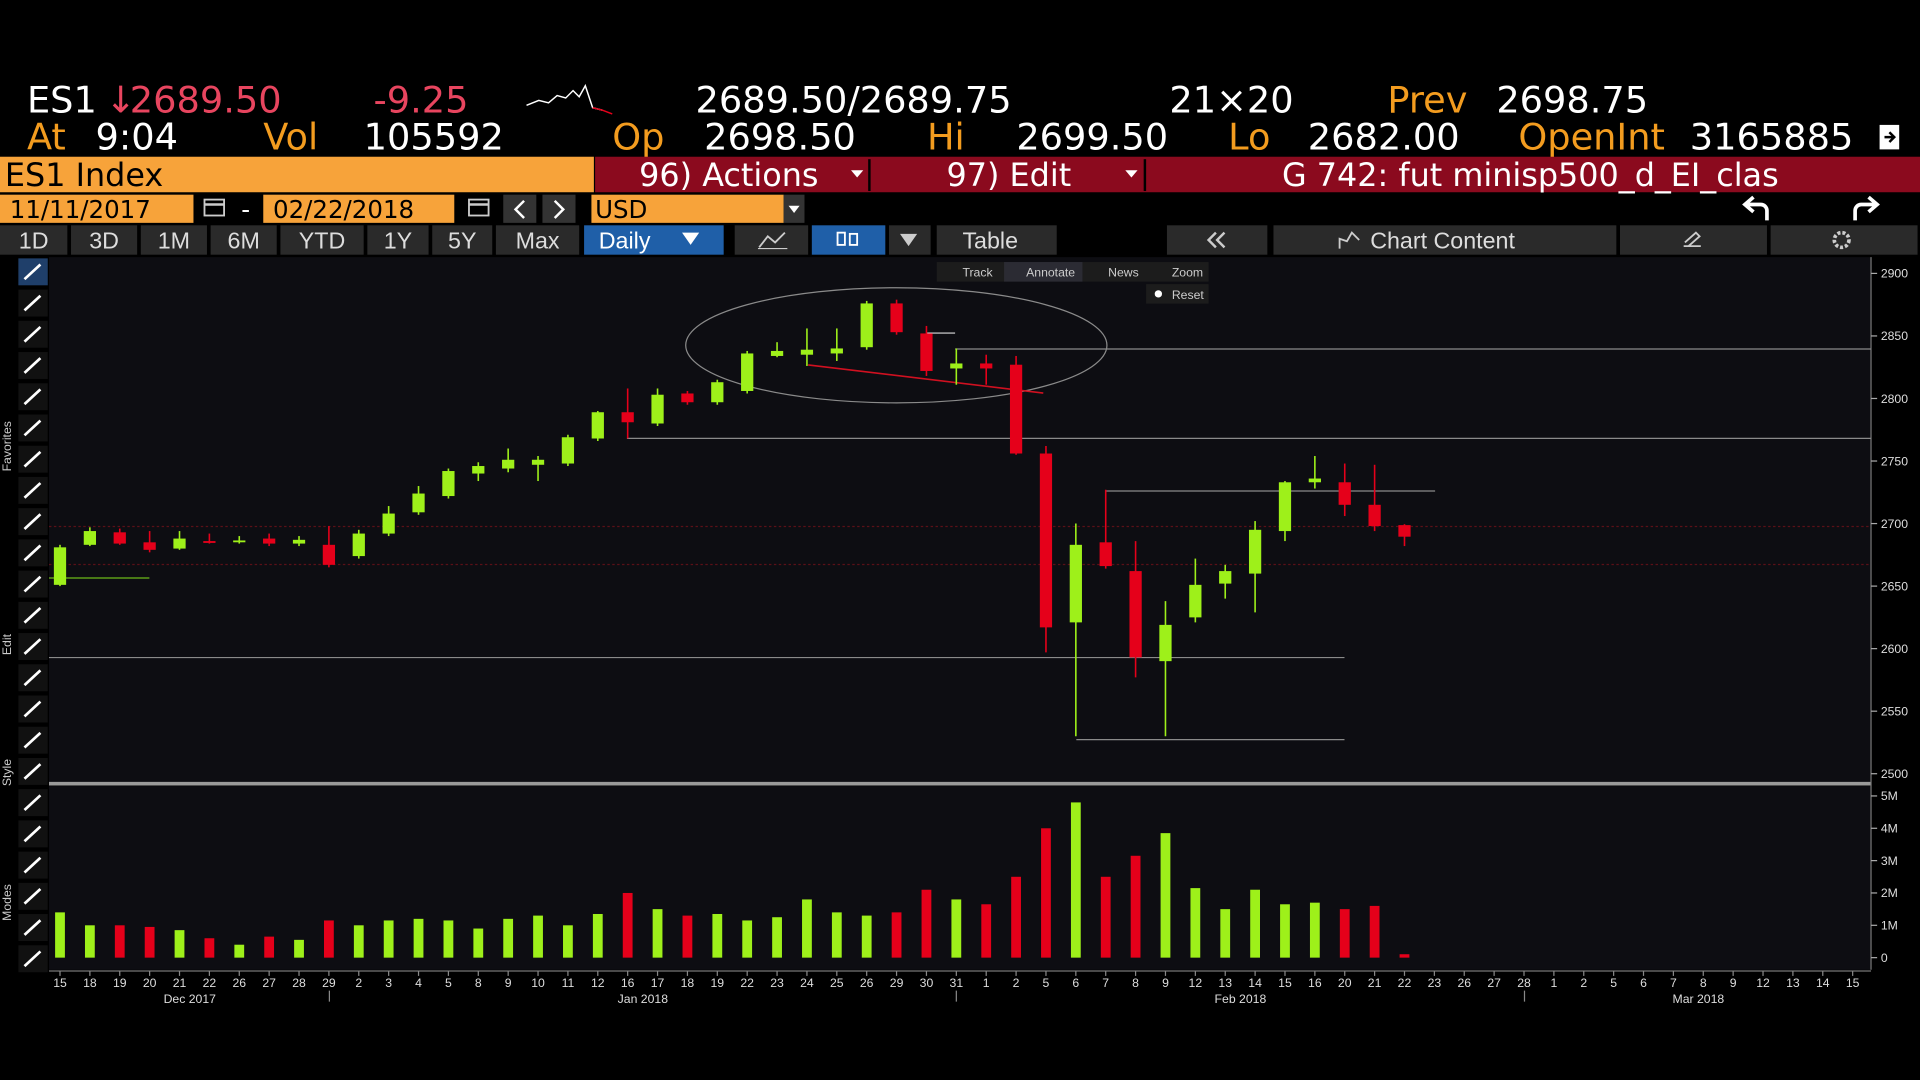 This screenshot has height=1080, width=1920. Describe the element at coordinates (1315, 983) in the screenshot. I see `x-tick-label: 16` at that location.